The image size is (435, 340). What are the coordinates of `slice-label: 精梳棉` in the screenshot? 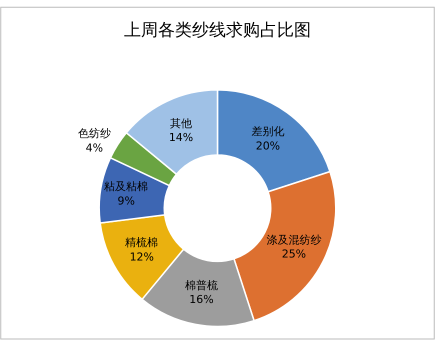 It's located at (141, 243).